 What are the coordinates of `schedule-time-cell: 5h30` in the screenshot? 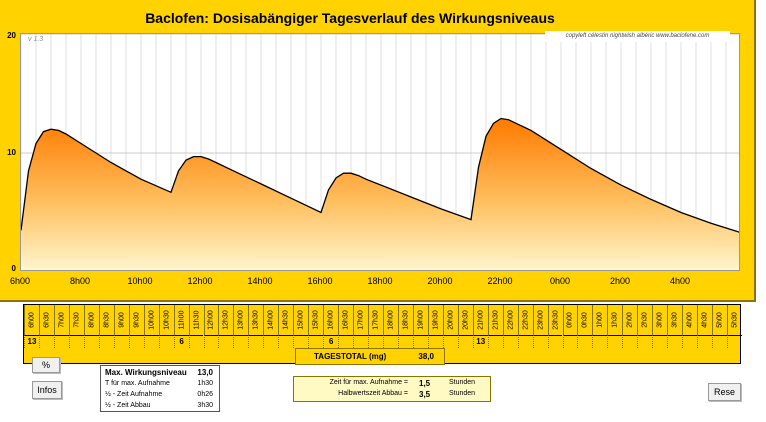 It's located at (734, 320).